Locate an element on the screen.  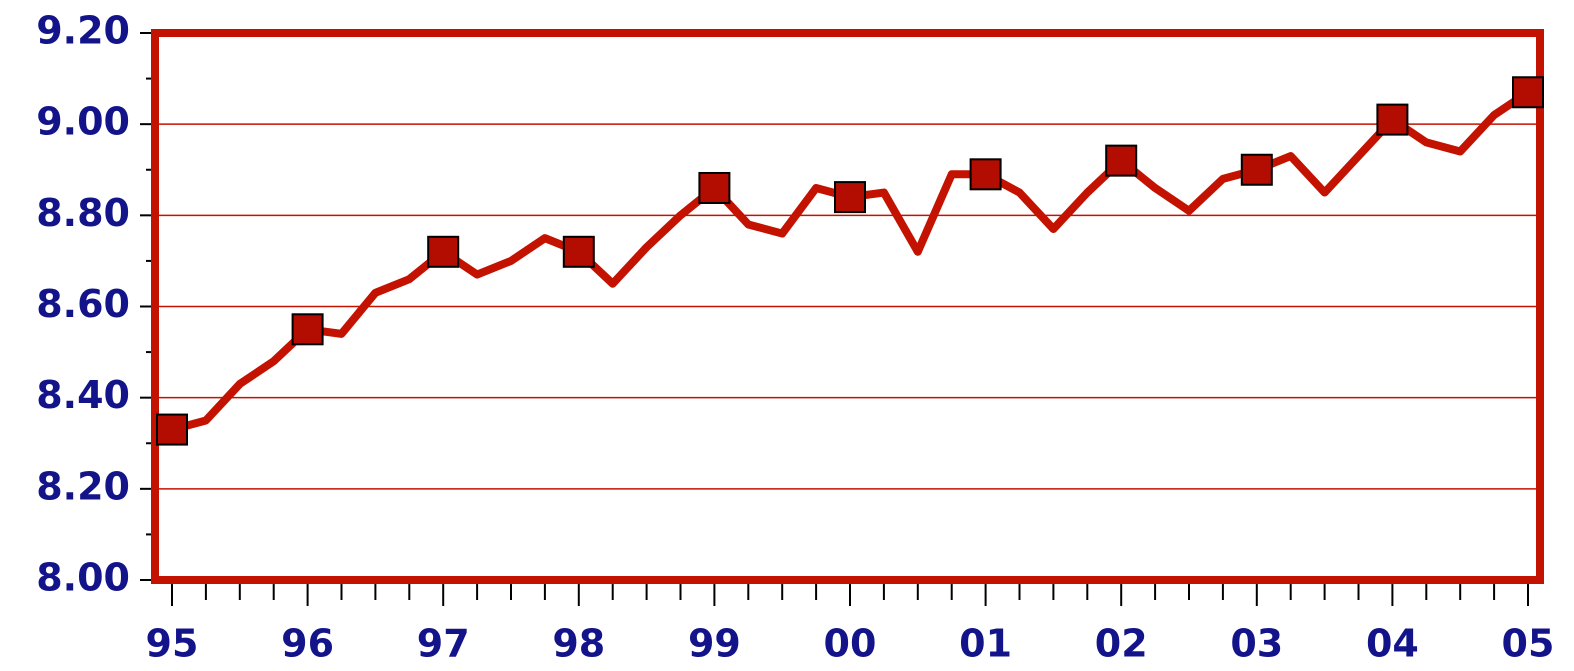
x-tick-label: 96 is located at coordinates (307, 644).